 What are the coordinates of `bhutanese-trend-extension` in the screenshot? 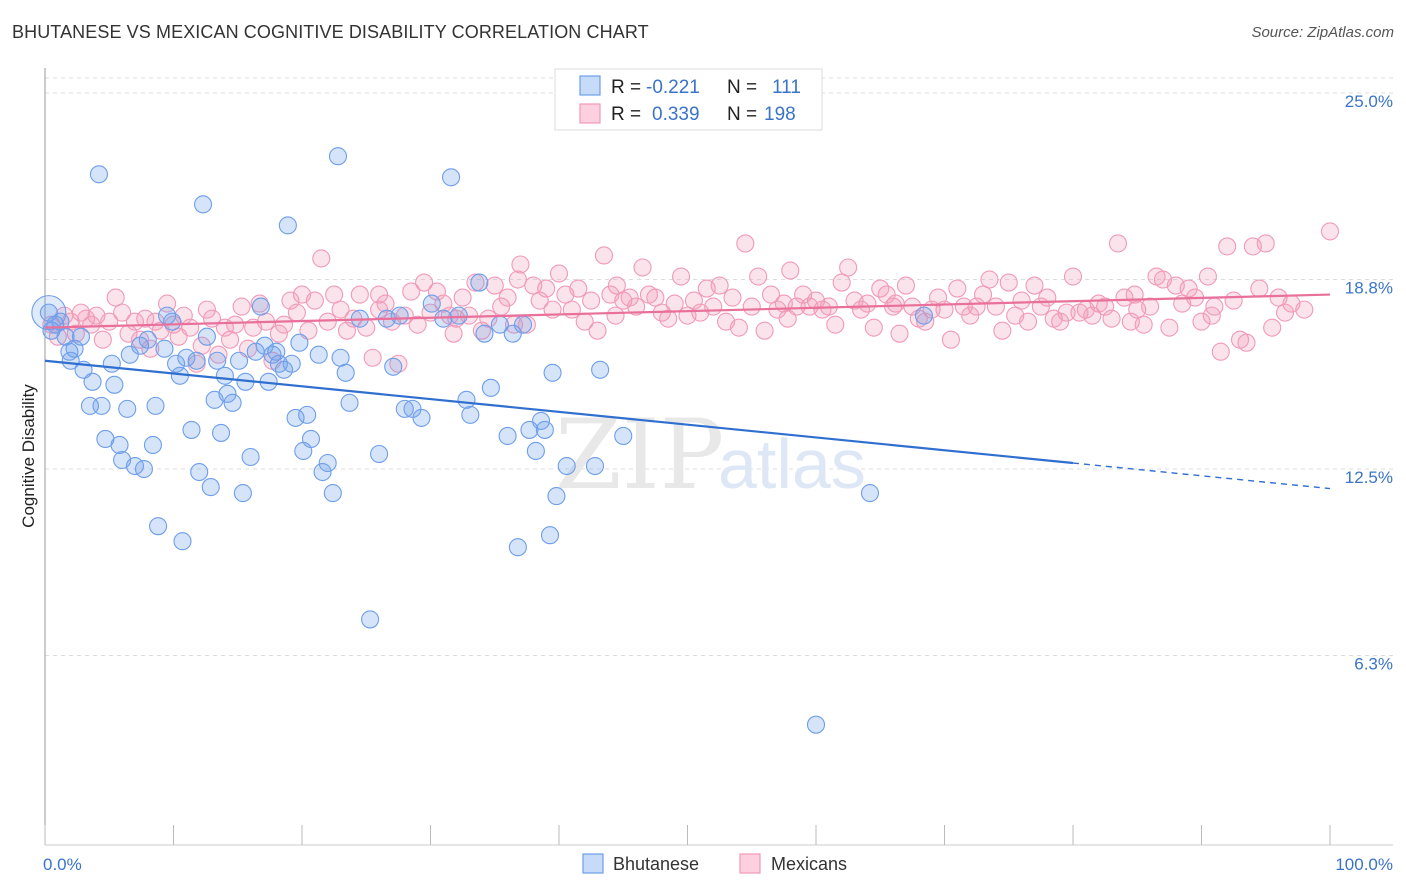 It's located at (1201, 476).